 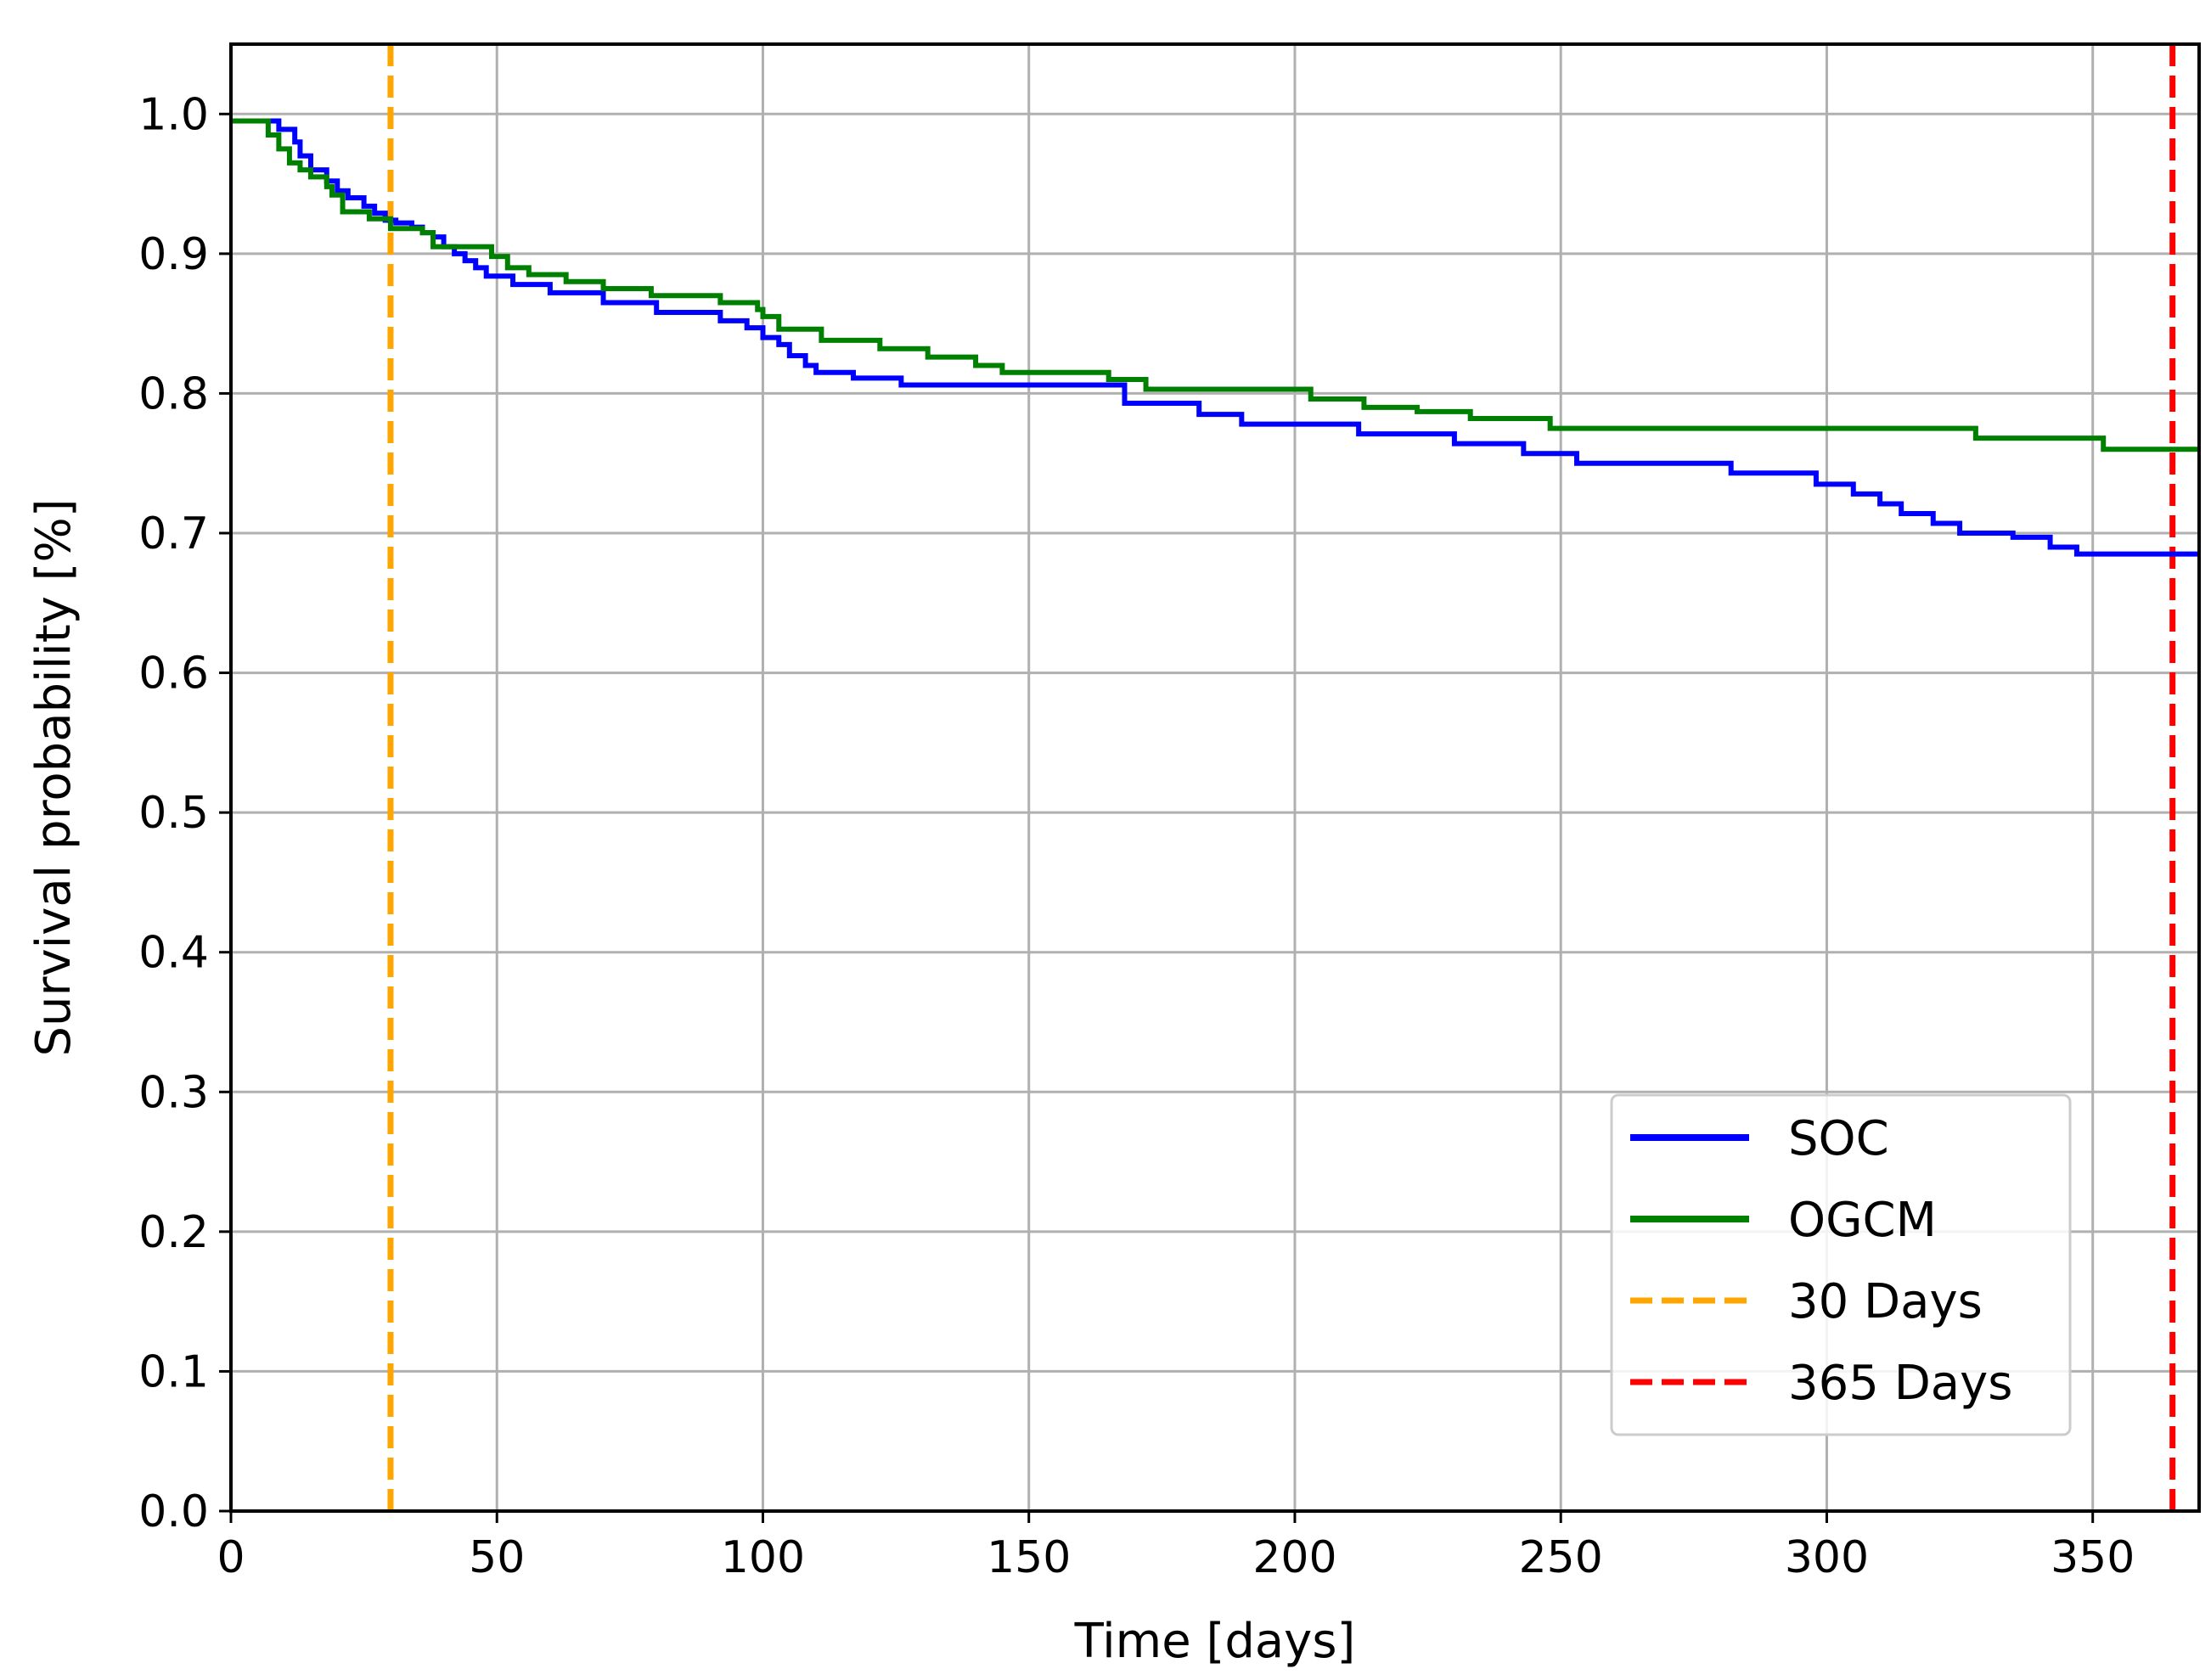 What do you see at coordinates (1029, 1557) in the screenshot?
I see `x-tick-label: 150` at bounding box center [1029, 1557].